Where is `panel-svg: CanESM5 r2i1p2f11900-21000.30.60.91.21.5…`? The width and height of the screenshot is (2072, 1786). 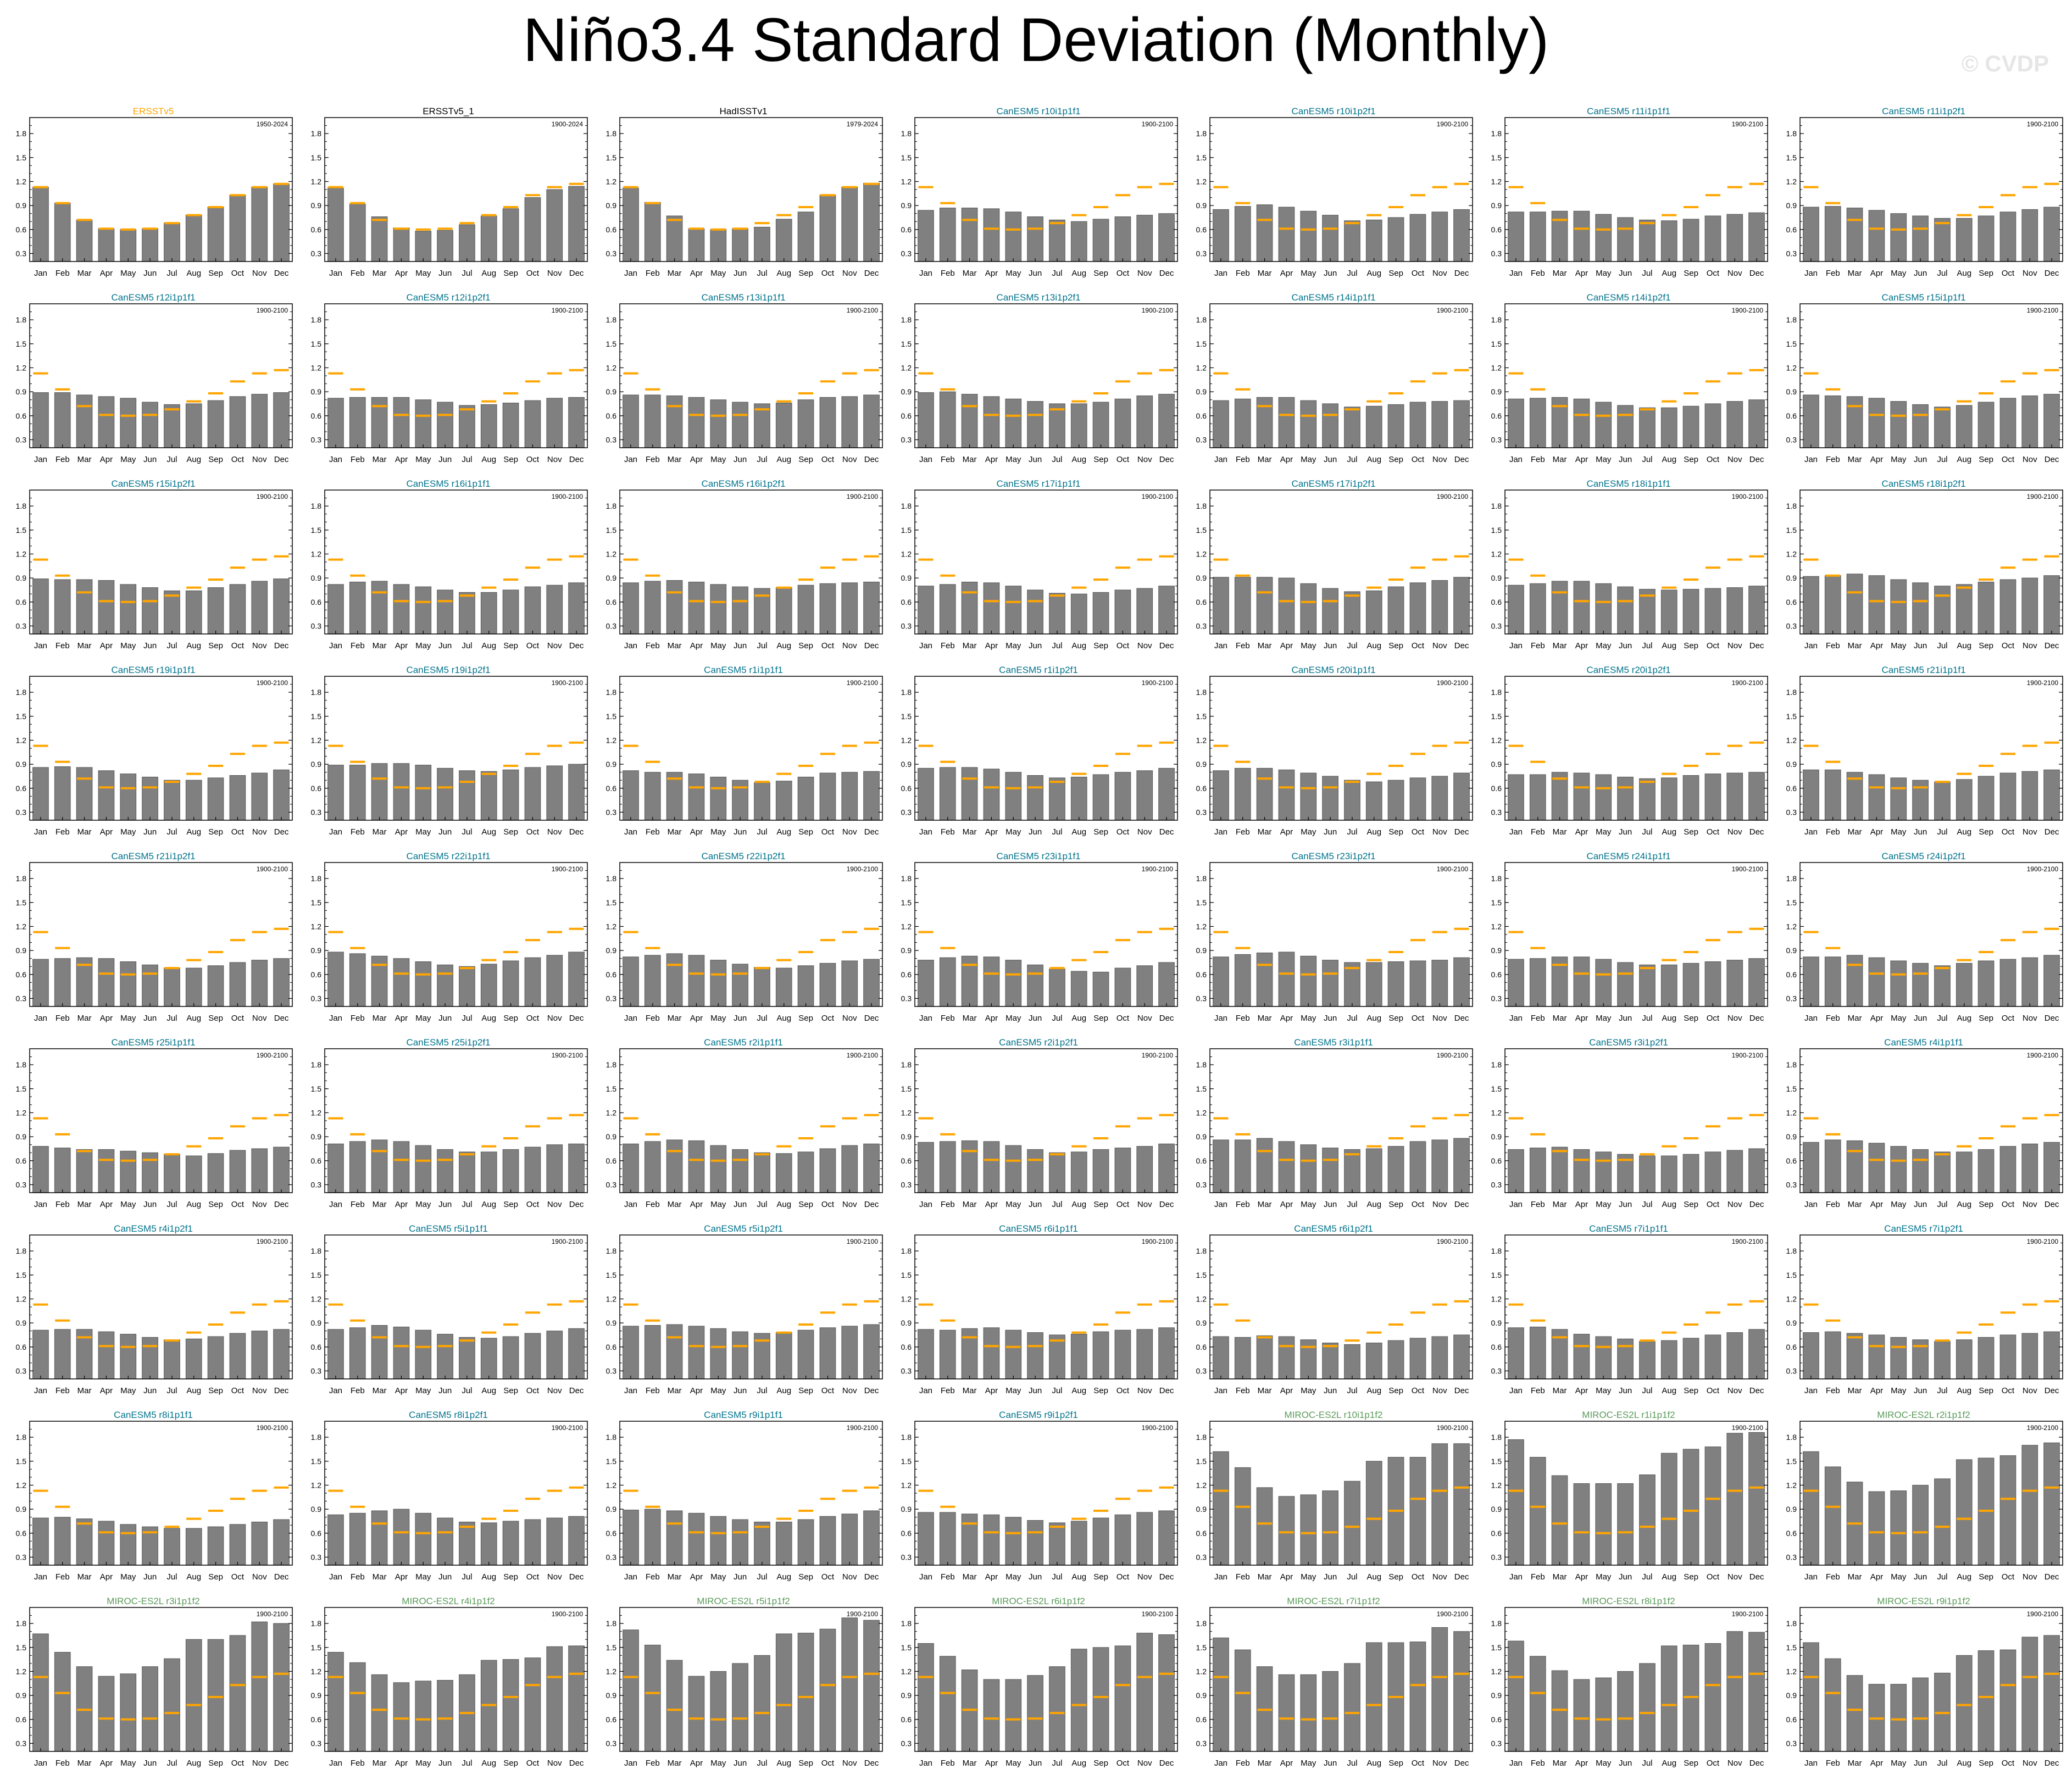
panel-svg: CanESM5 r2i1p2f11900-21000.30.60.91.21.5… is located at coordinates (1039, 1123).